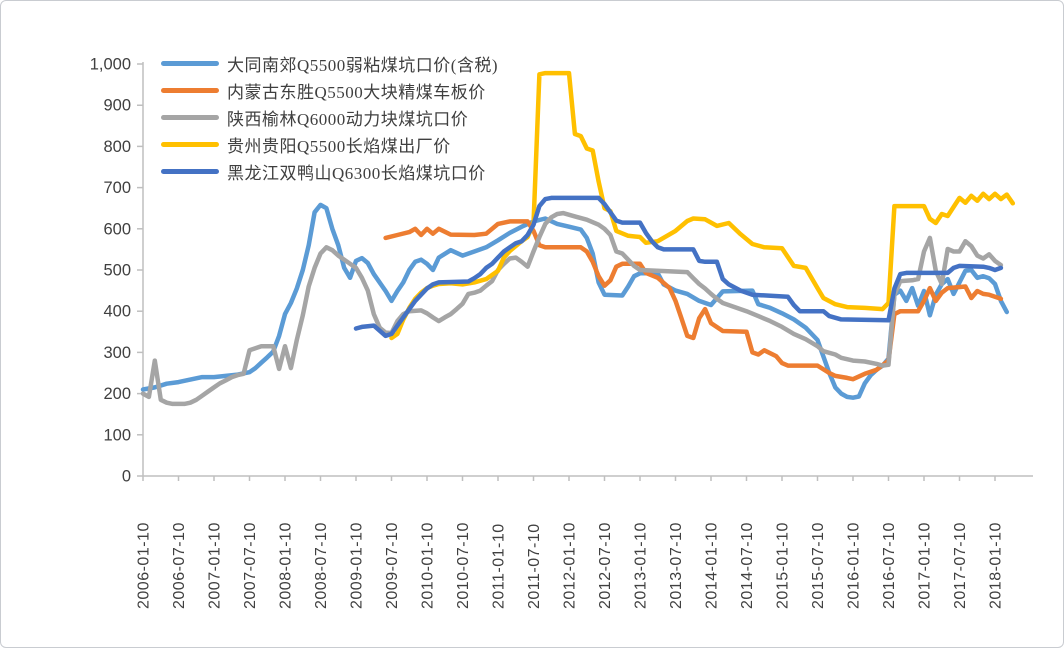  Describe the element at coordinates (117, 312) in the screenshot. I see `y-axis-label: 400` at that location.